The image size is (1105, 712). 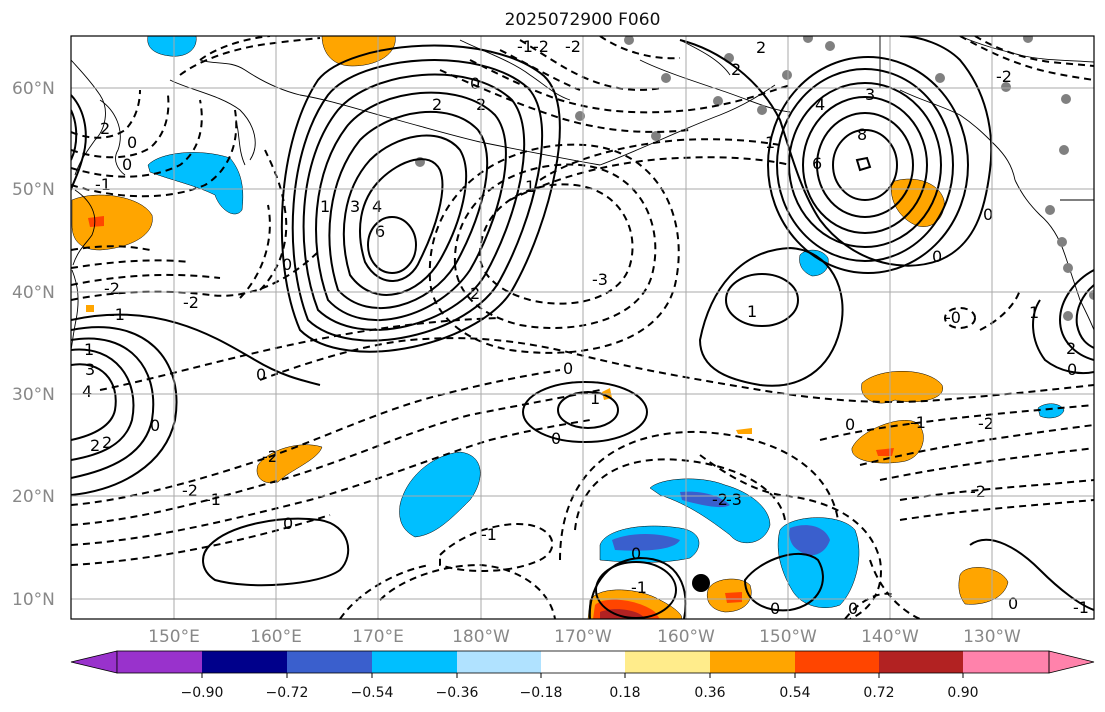 What do you see at coordinates (1071, 662) in the screenshot?
I see `colorbar-extend-high` at bounding box center [1071, 662].